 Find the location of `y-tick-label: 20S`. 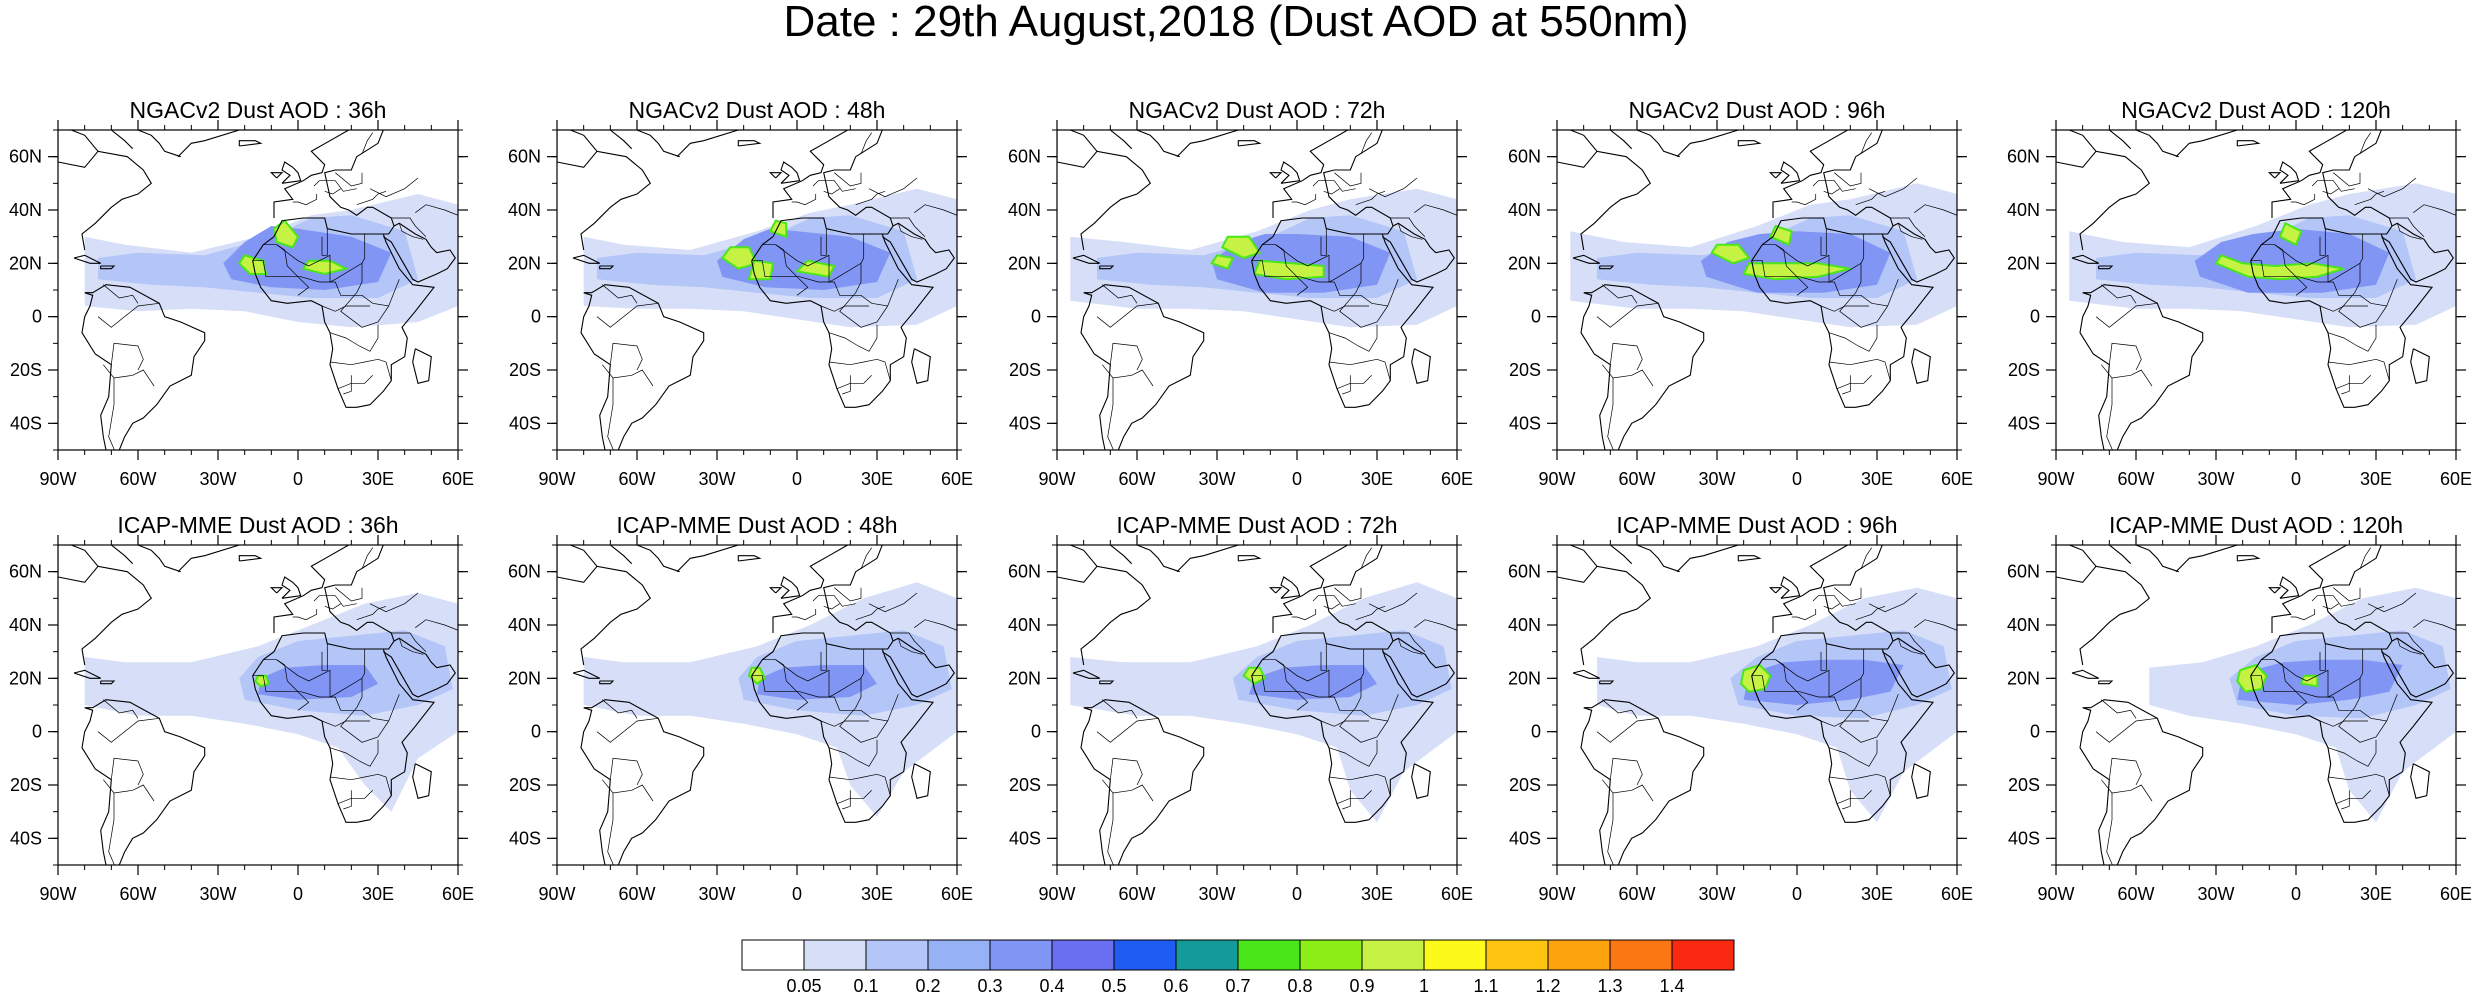

y-tick-label: 20S is located at coordinates (1025, 370).